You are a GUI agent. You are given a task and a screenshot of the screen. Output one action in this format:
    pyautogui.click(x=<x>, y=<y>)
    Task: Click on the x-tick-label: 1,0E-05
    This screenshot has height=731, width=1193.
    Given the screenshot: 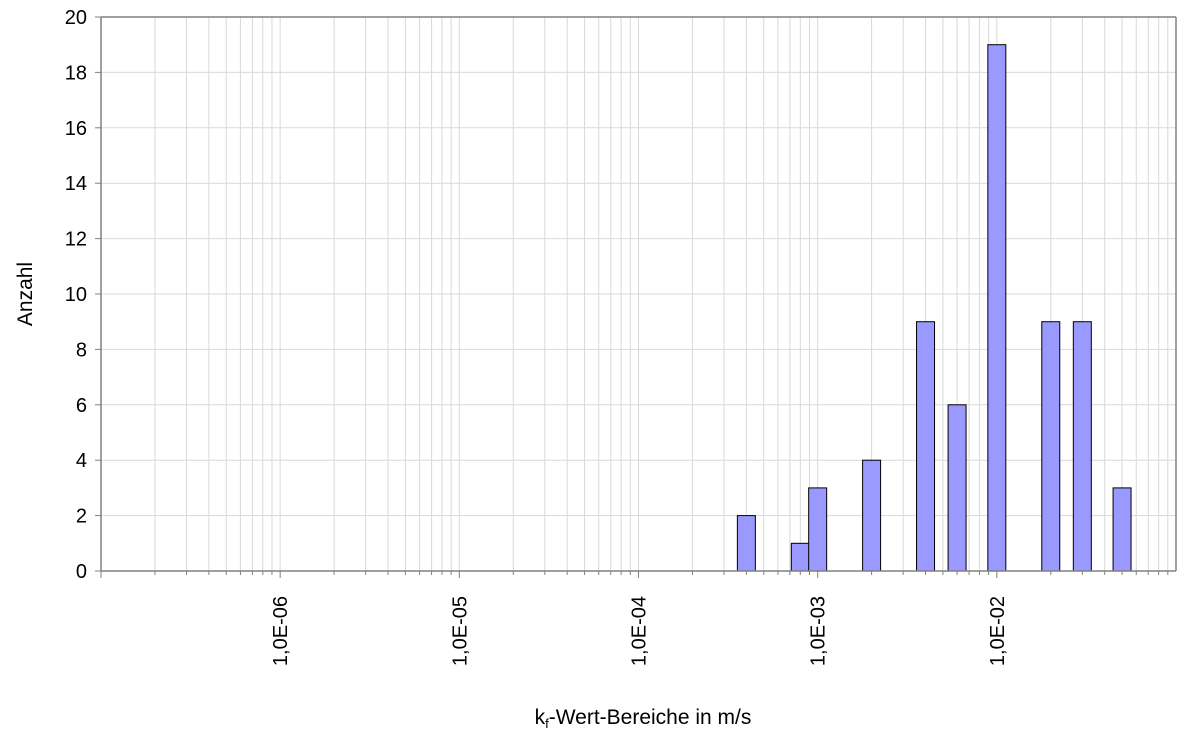 What is the action you would take?
    pyautogui.click(x=460, y=631)
    